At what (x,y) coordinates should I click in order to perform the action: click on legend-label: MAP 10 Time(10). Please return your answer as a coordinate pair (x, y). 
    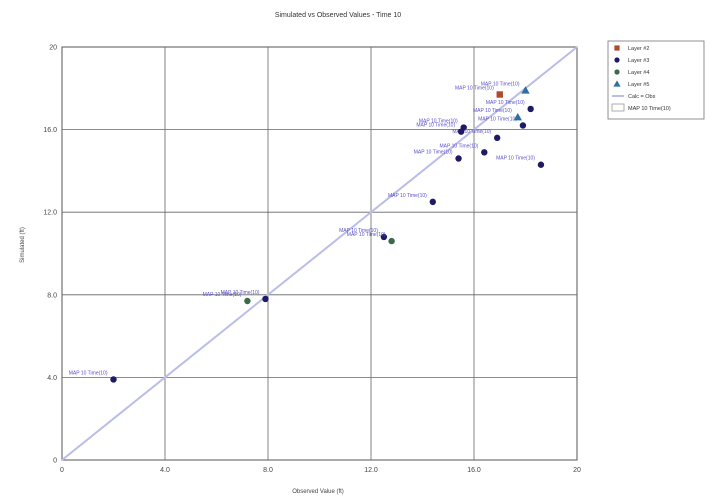
    Looking at the image, I should click on (649, 109).